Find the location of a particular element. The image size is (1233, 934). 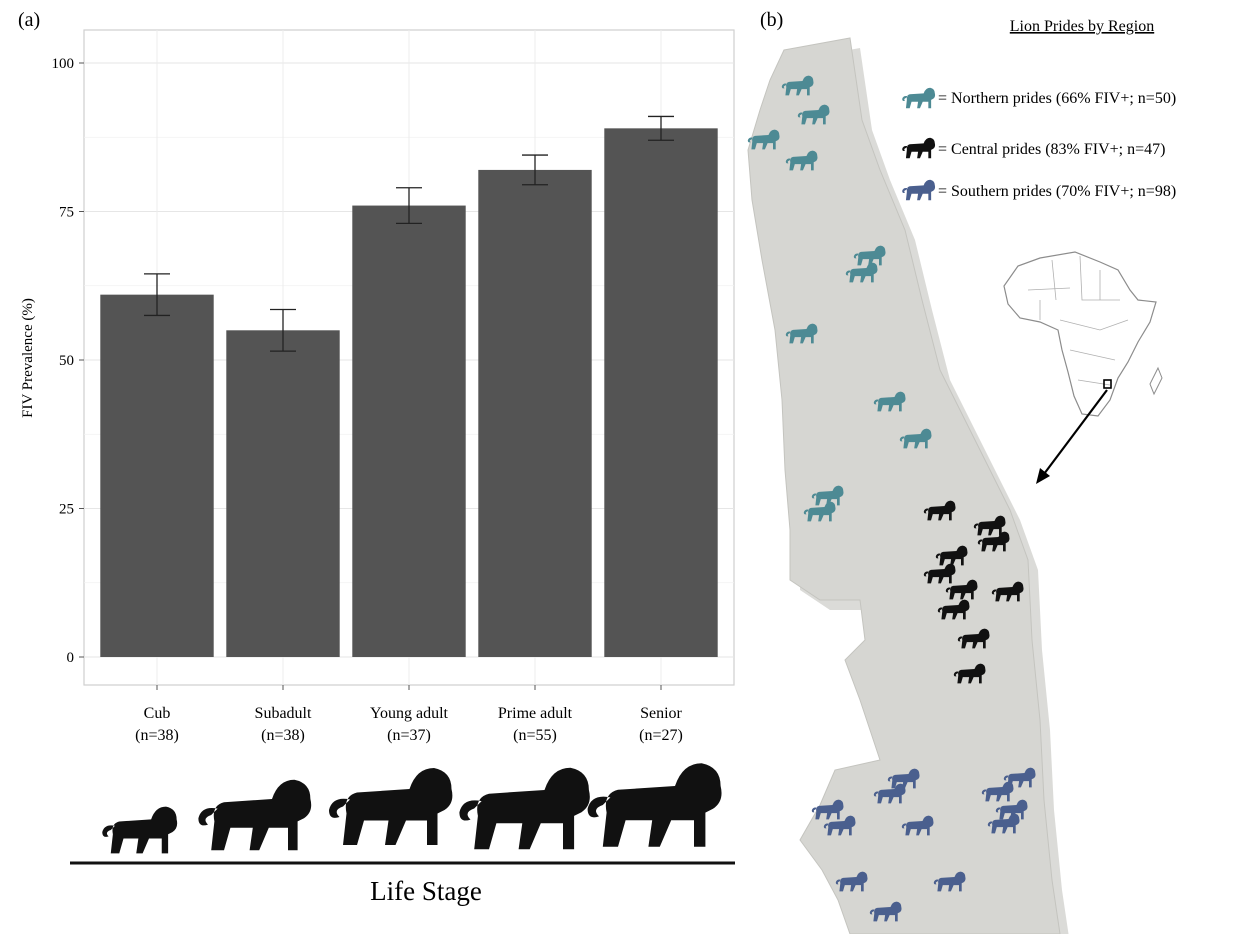

x-axis-title: Life Stage is located at coordinates (426, 891).